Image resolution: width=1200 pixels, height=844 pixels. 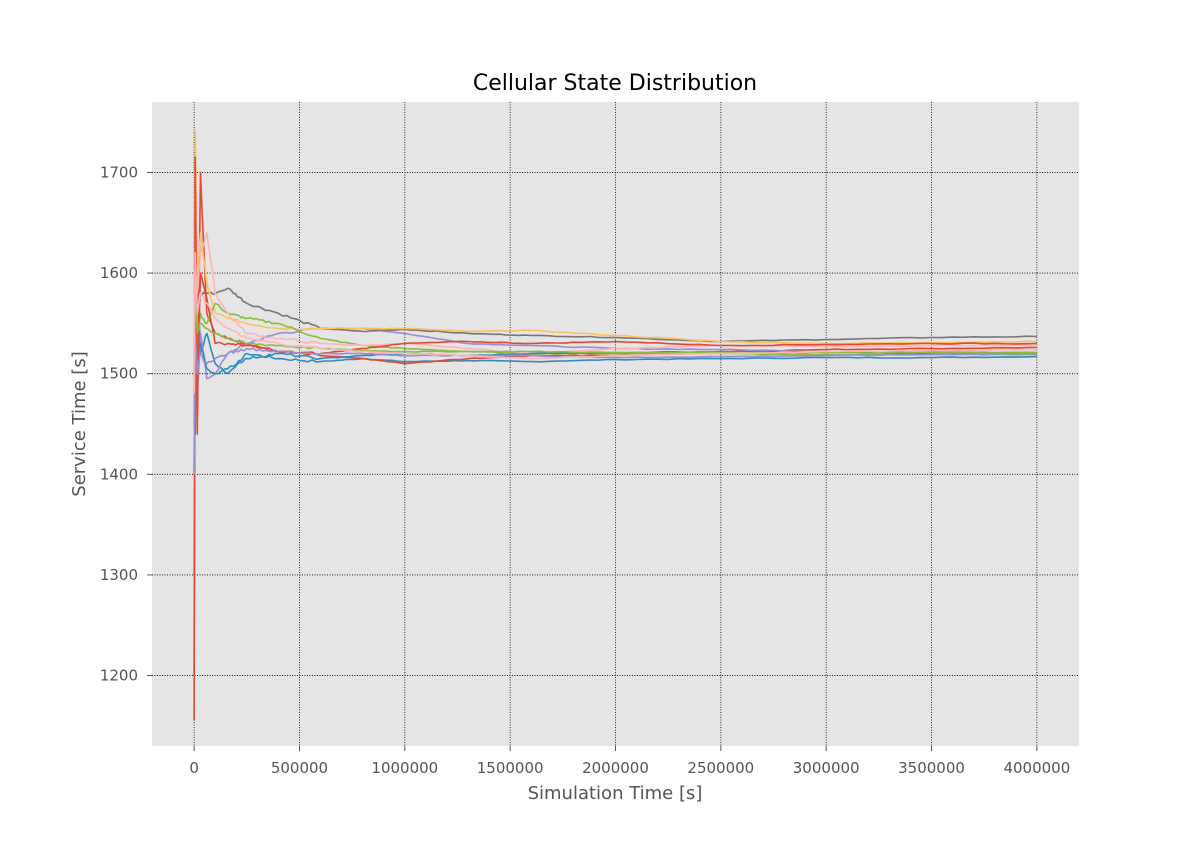 What do you see at coordinates (194, 768) in the screenshot?
I see `x-tick-label: 0` at bounding box center [194, 768].